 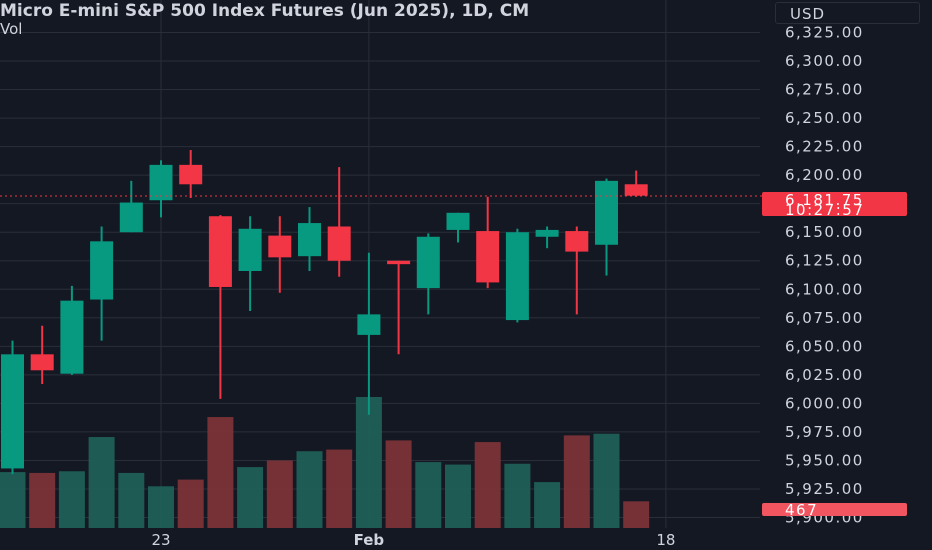 I want to click on time-tick-label: 18, so click(x=665, y=540).